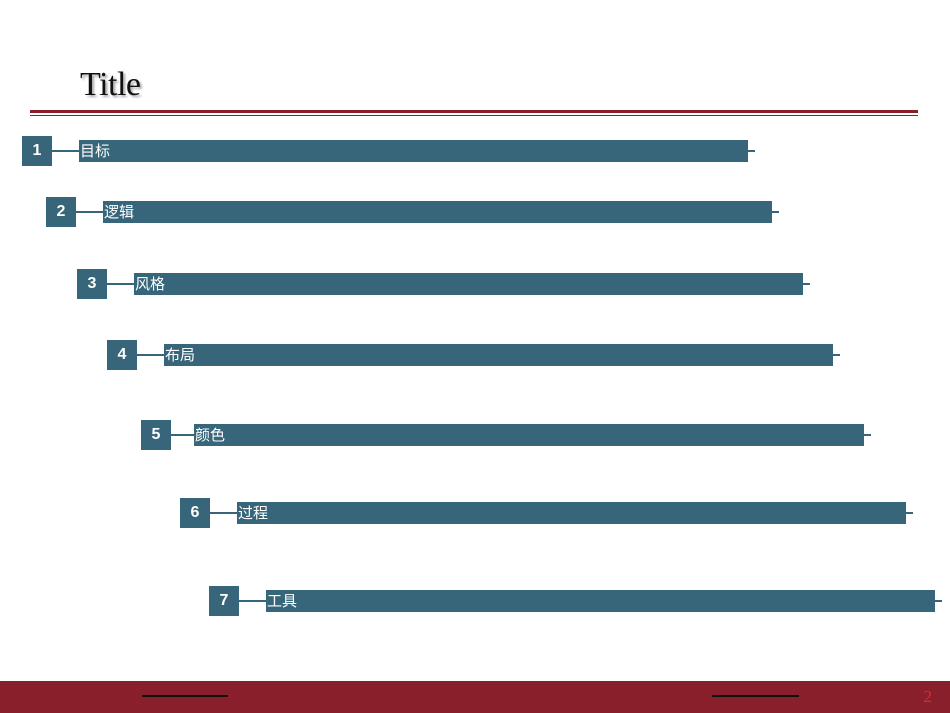 The height and width of the screenshot is (713, 950). Describe the element at coordinates (468, 284) in the screenshot. I see `item-bar: 风格` at that location.